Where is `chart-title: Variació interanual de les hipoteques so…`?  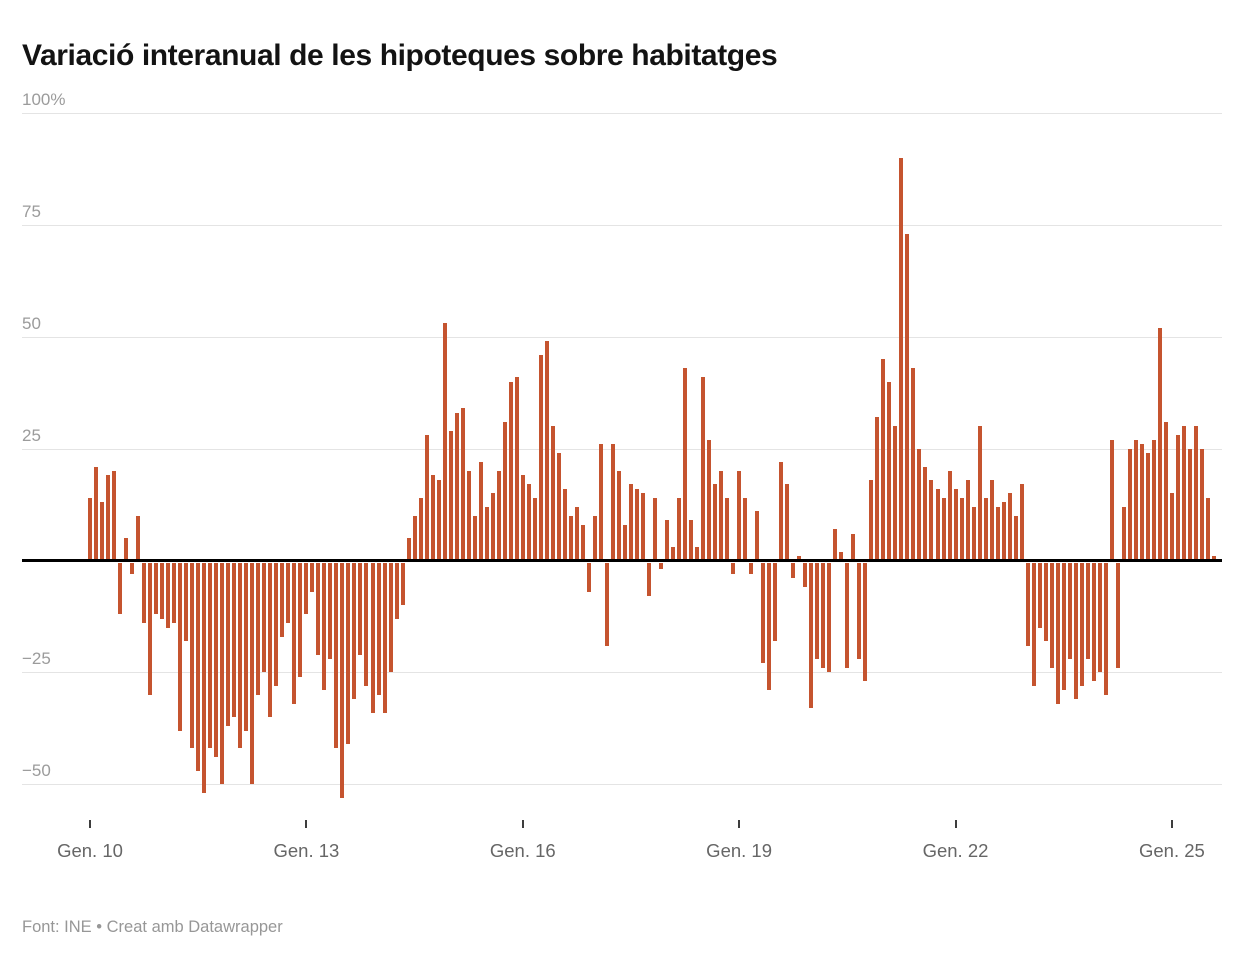
chart-title: Variació interanual de les hipoteques so… is located at coordinates (400, 56).